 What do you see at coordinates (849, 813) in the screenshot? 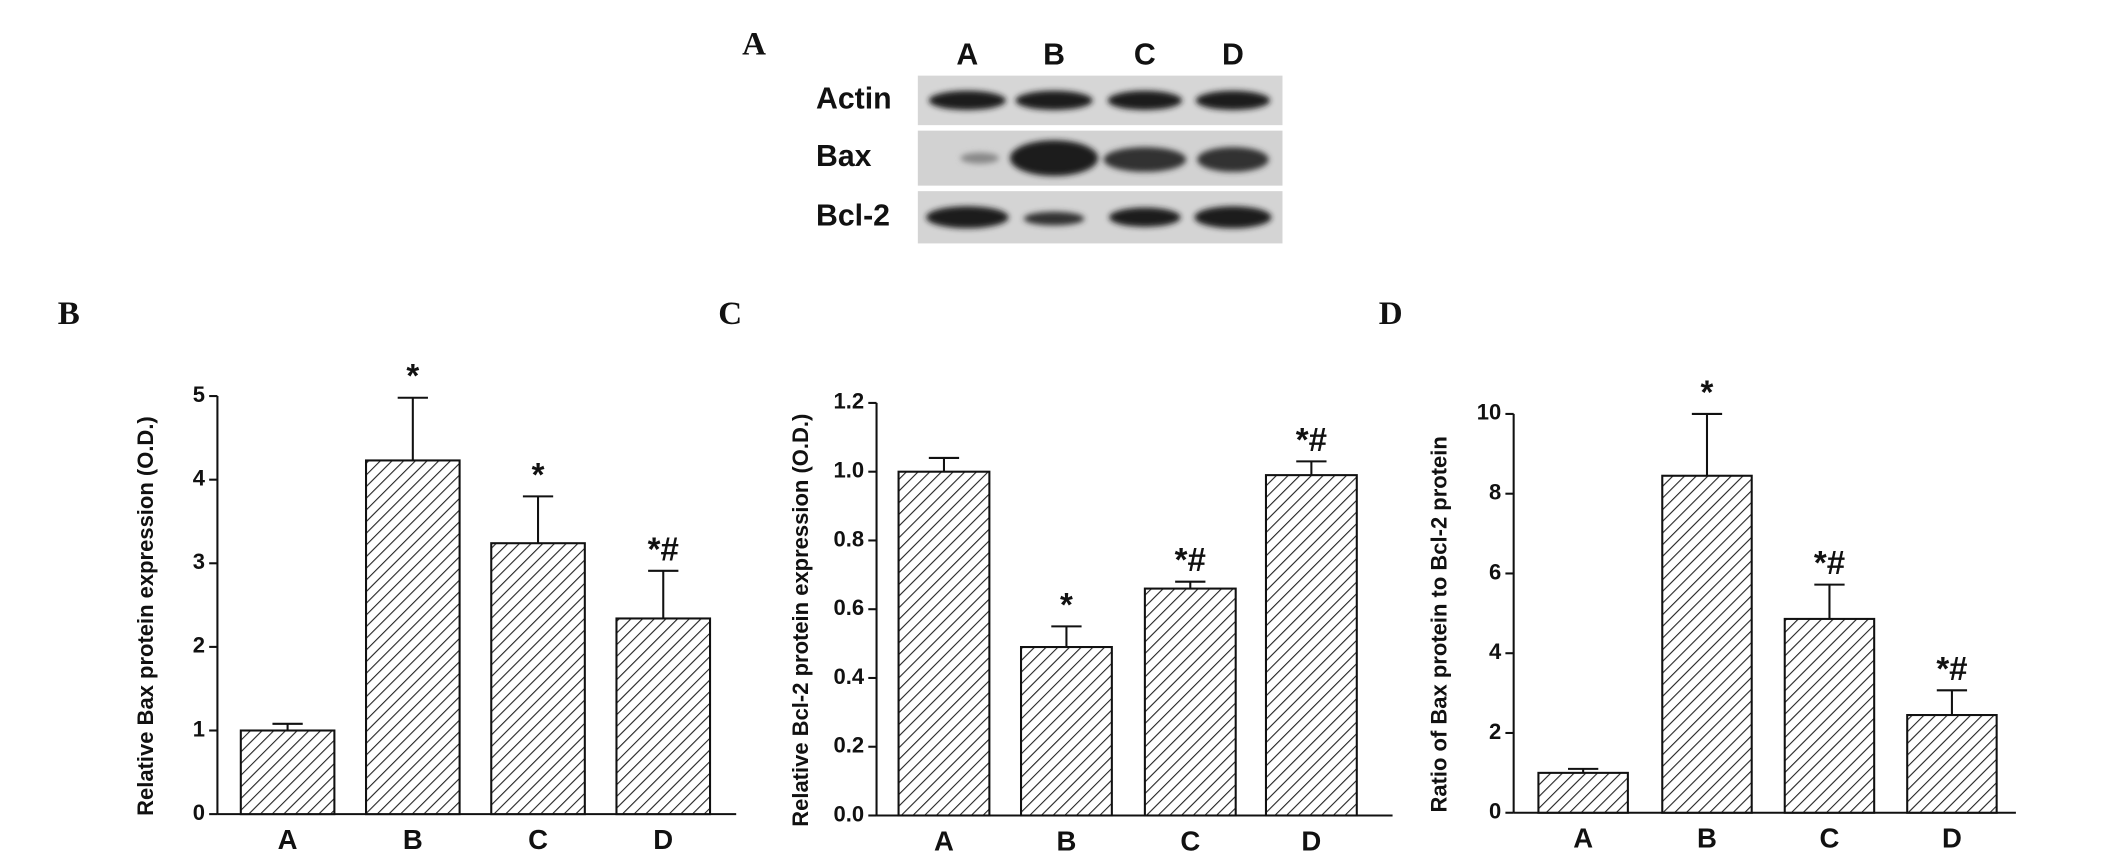
I see `y-tick-label: 0.0` at bounding box center [849, 813].